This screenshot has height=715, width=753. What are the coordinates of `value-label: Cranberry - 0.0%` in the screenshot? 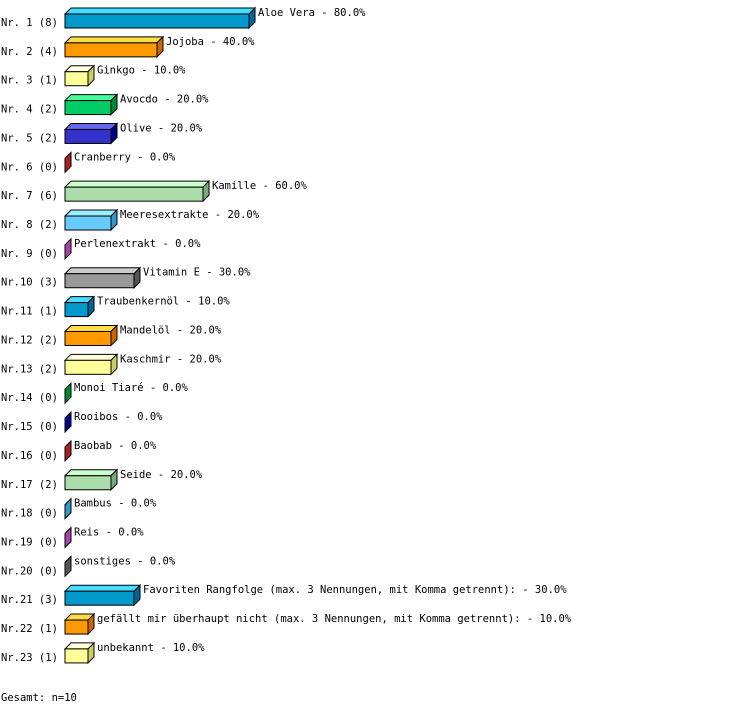 It's located at (125, 157).